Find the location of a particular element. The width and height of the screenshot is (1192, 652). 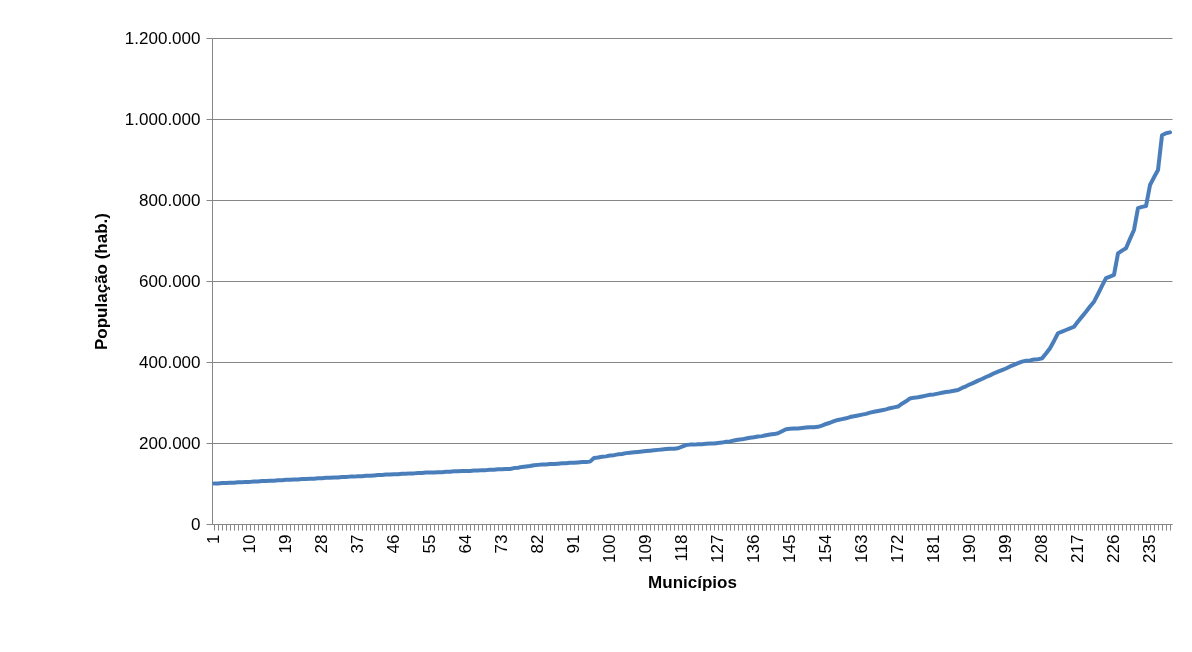

x-tick-label: 190 is located at coordinates (969, 548).